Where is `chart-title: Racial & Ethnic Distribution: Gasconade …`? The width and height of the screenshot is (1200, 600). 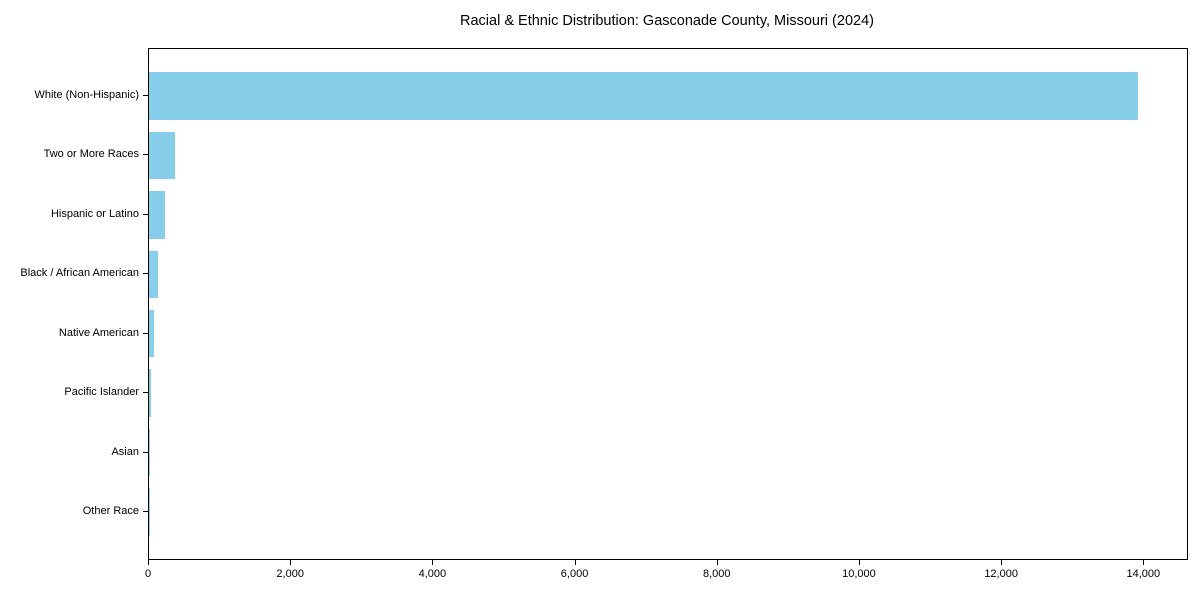
chart-title: Racial & Ethnic Distribution: Gasconade … is located at coordinates (667, 21).